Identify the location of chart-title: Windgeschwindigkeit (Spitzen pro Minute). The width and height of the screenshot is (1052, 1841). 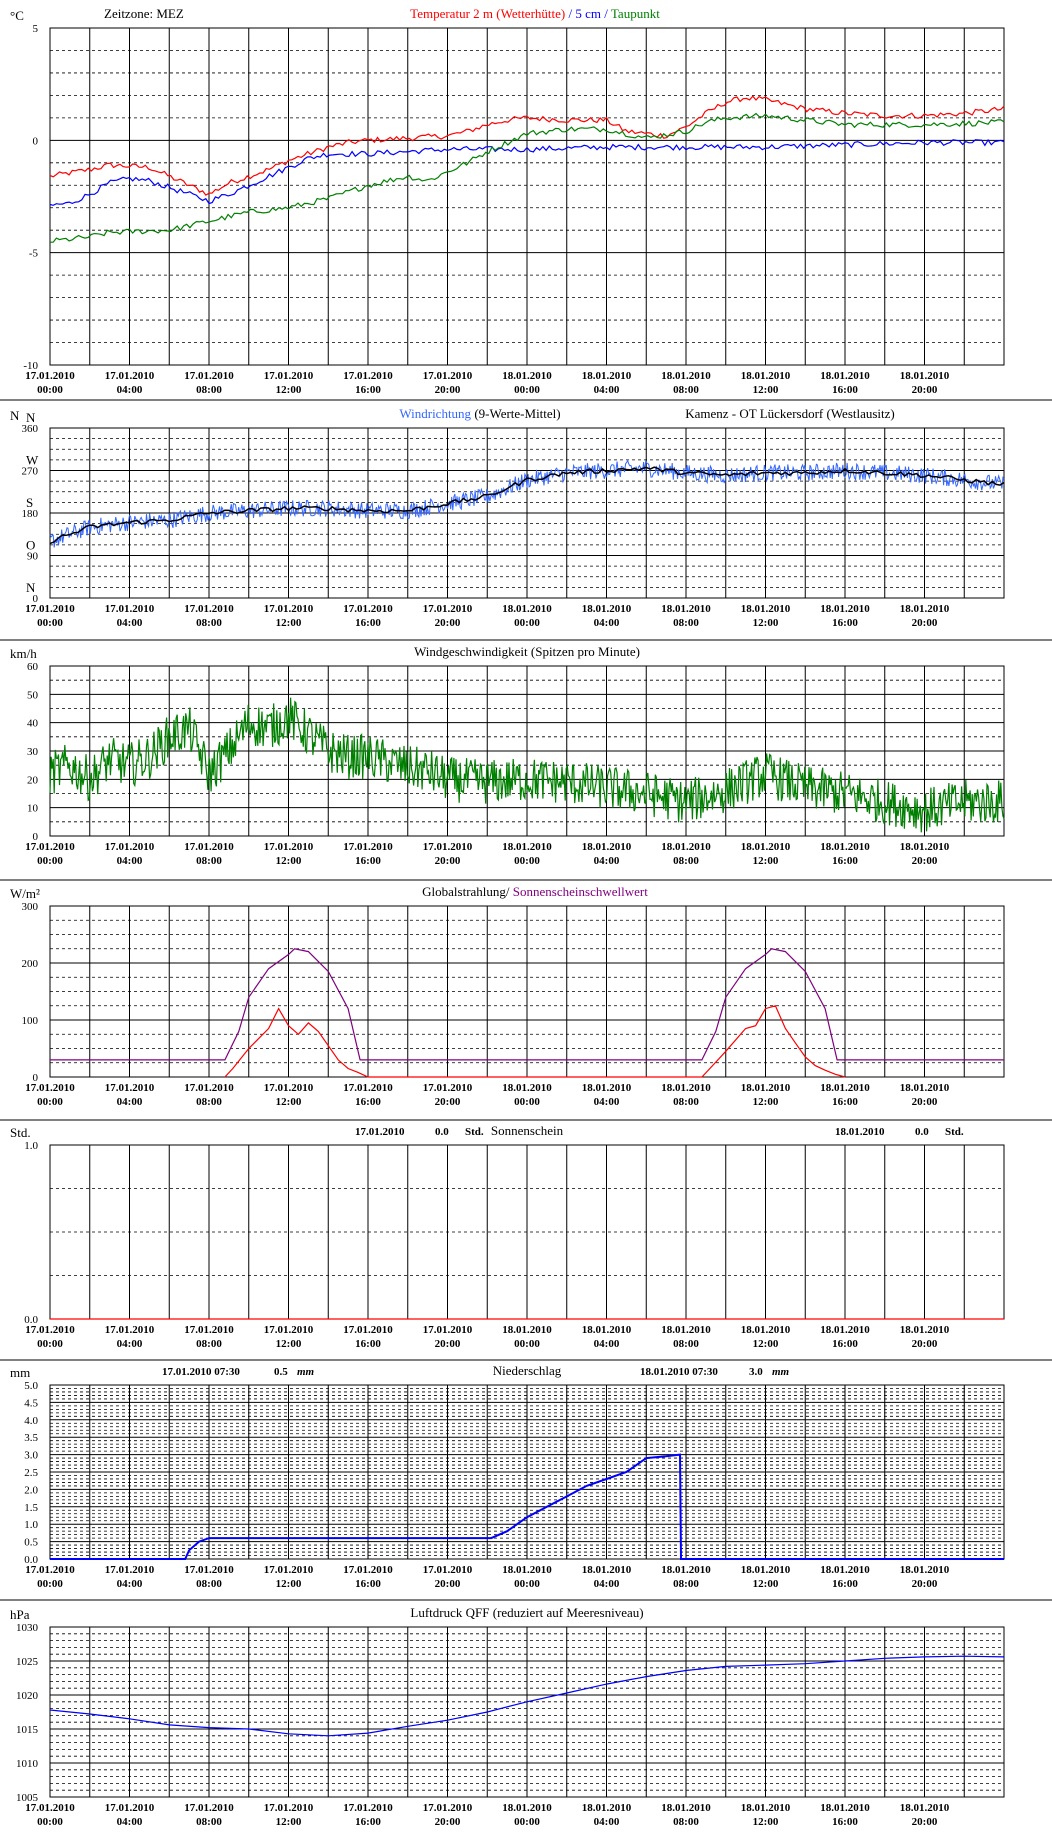
(527, 651).